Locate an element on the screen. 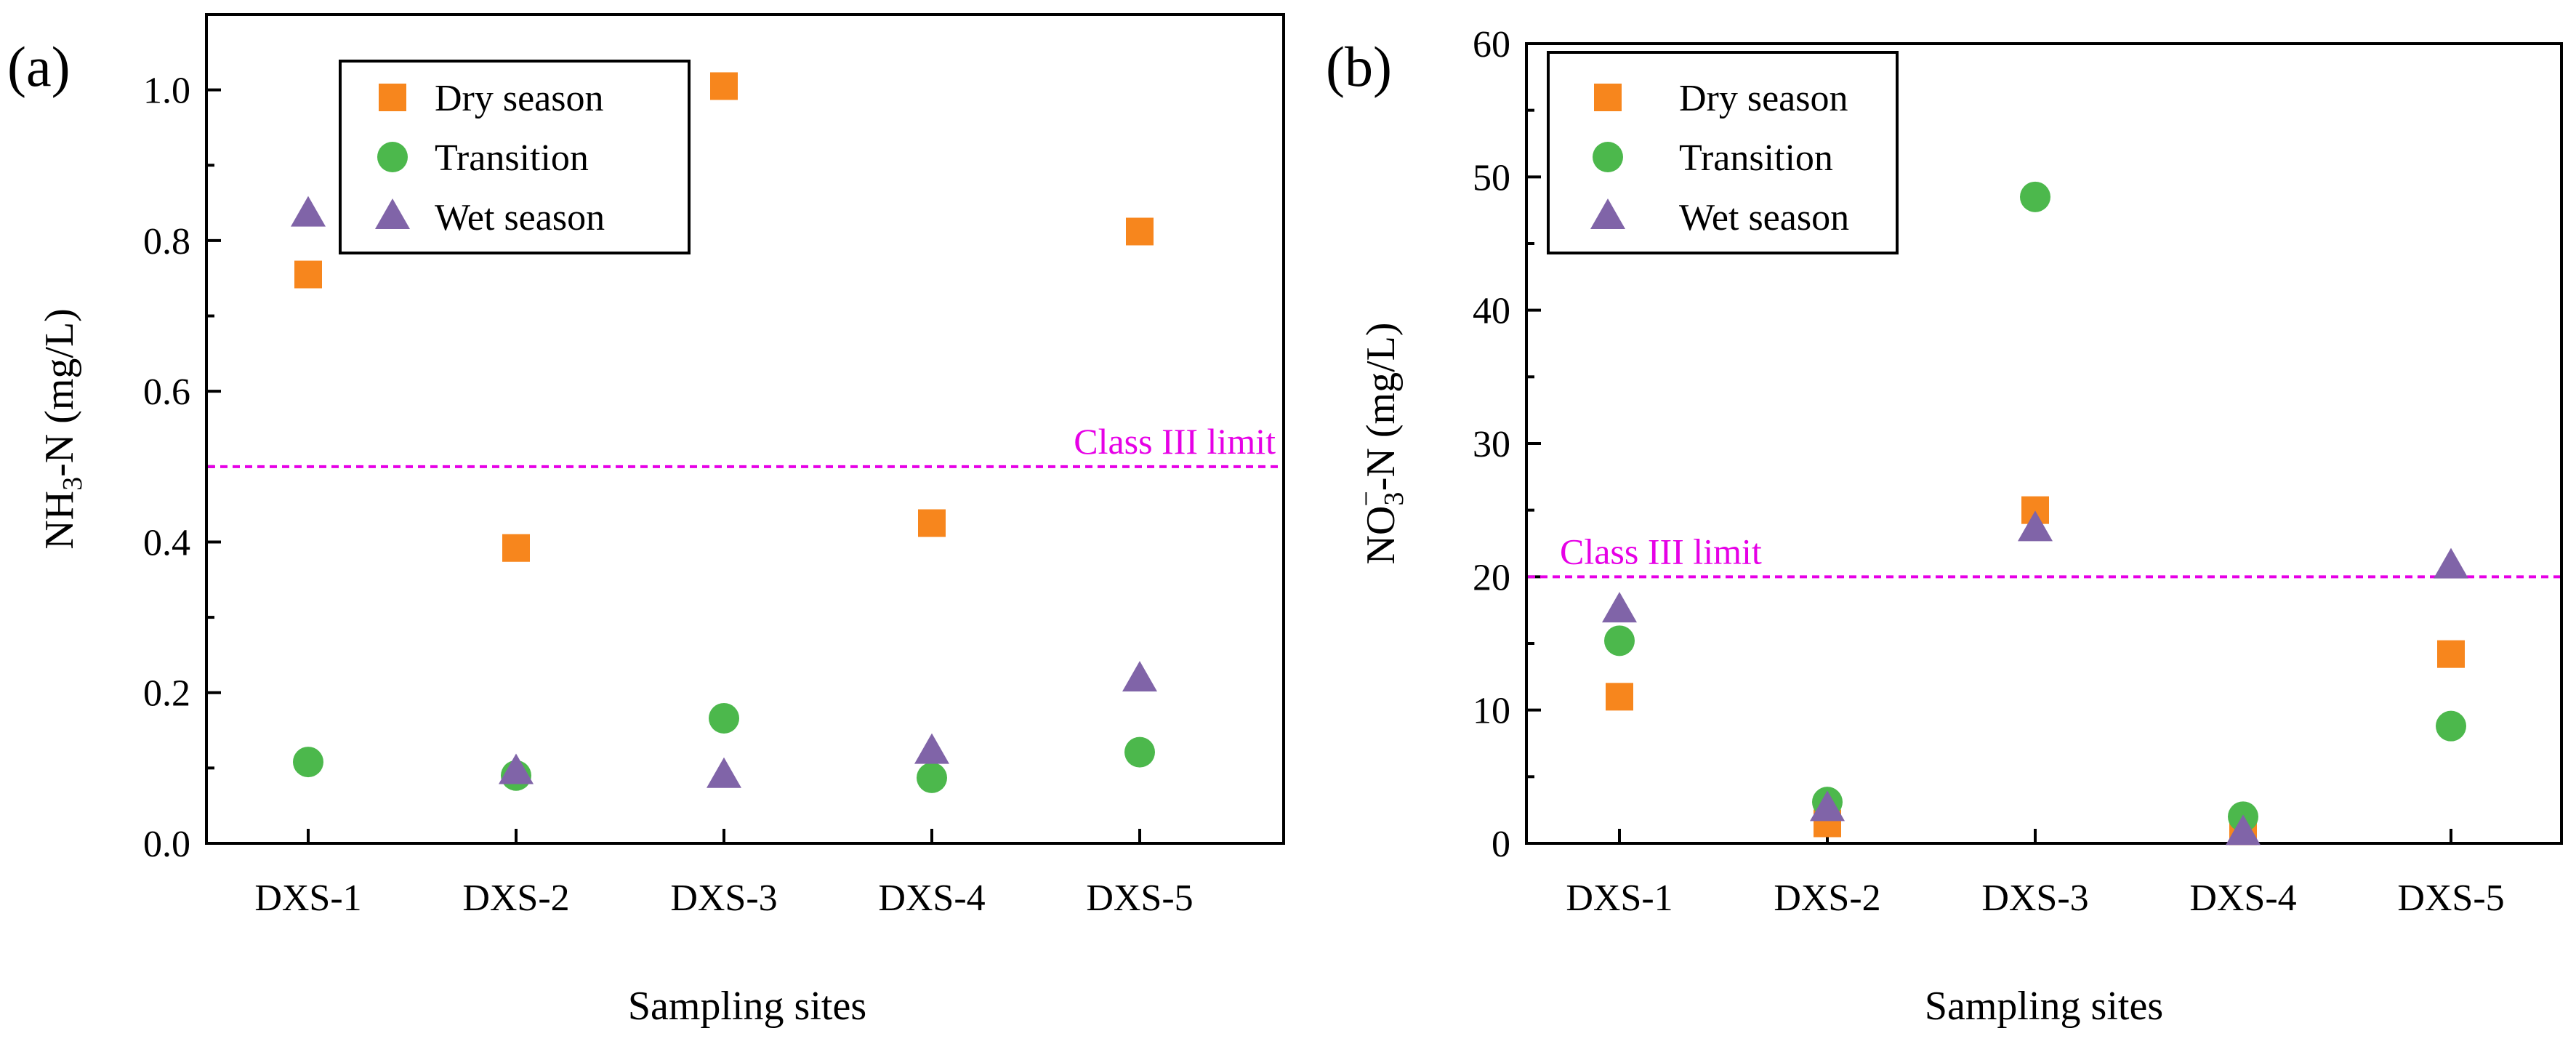  panel-b-legend: Dry season Transition Wet season is located at coordinates (1723, 153).